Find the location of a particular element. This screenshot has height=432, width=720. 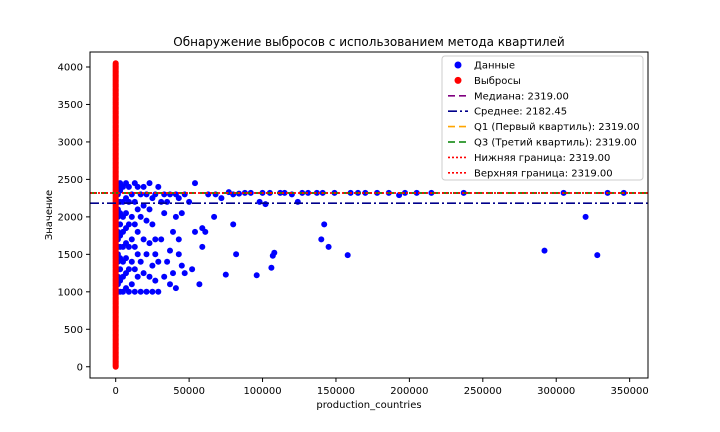

x-tick-label: 150000 is located at coordinates (336, 391).